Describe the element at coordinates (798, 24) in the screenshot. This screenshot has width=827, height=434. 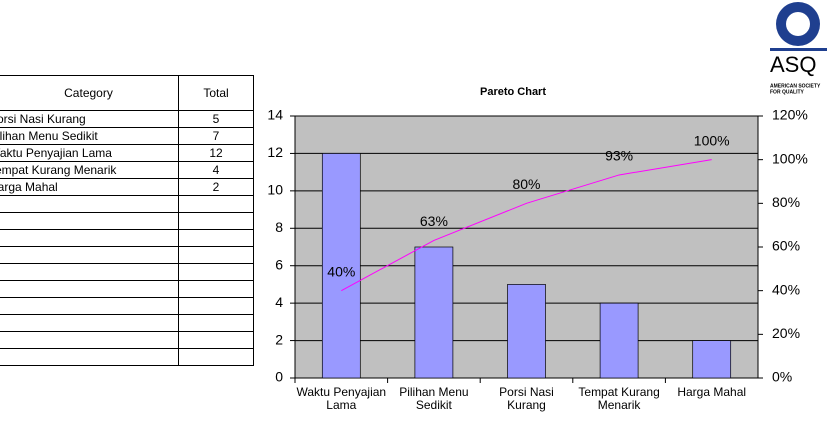
I see `logo-mark` at that location.